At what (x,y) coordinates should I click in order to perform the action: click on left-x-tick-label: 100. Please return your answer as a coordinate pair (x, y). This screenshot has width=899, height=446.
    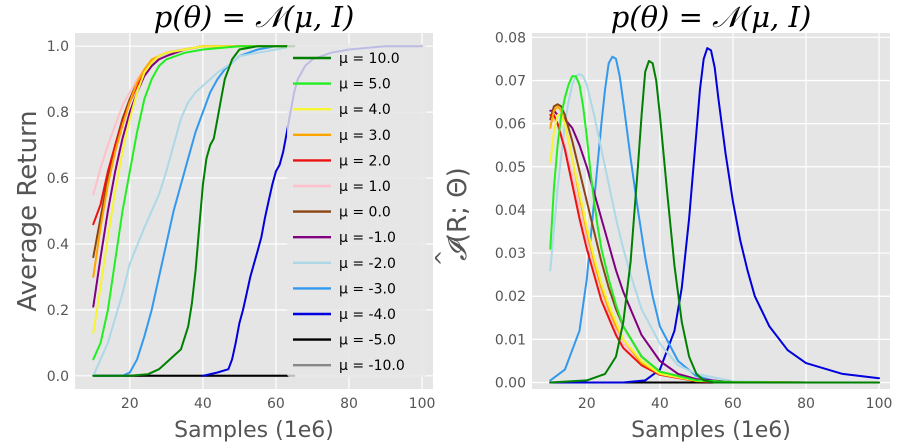
    Looking at the image, I should click on (422, 404).